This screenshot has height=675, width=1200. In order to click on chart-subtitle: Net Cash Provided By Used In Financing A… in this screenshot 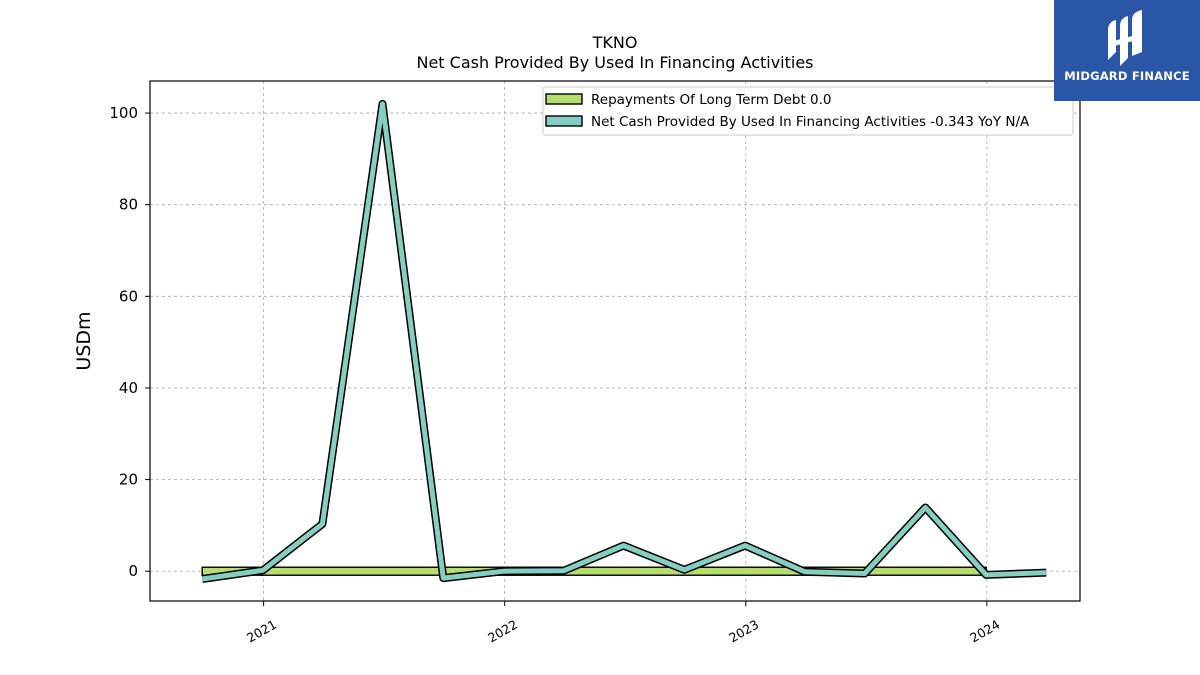, I will do `click(614, 62)`.